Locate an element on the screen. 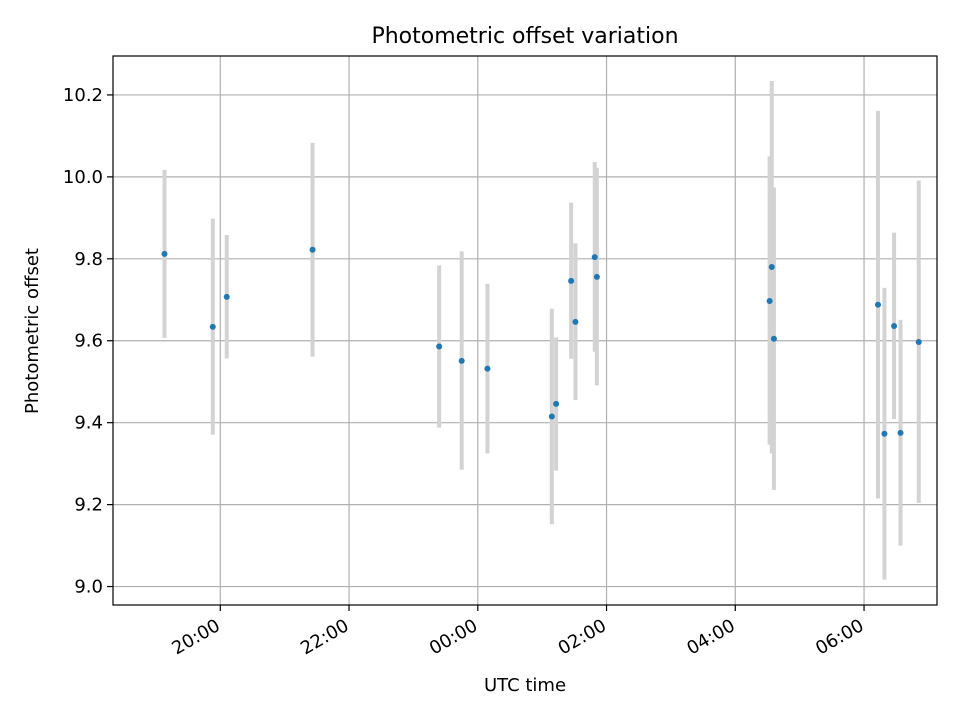  y-tick-label: 9.4 is located at coordinates (88, 423).